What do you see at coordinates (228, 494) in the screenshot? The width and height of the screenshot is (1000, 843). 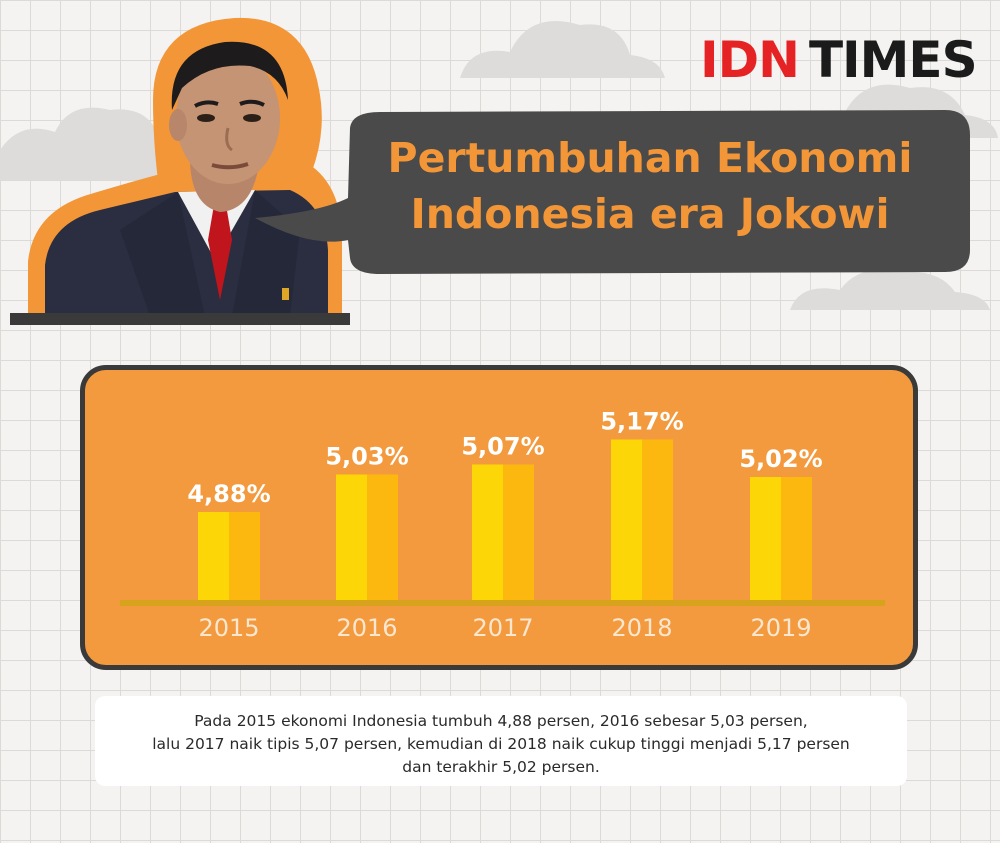 I see `data-label-2015: 4,88%` at bounding box center [228, 494].